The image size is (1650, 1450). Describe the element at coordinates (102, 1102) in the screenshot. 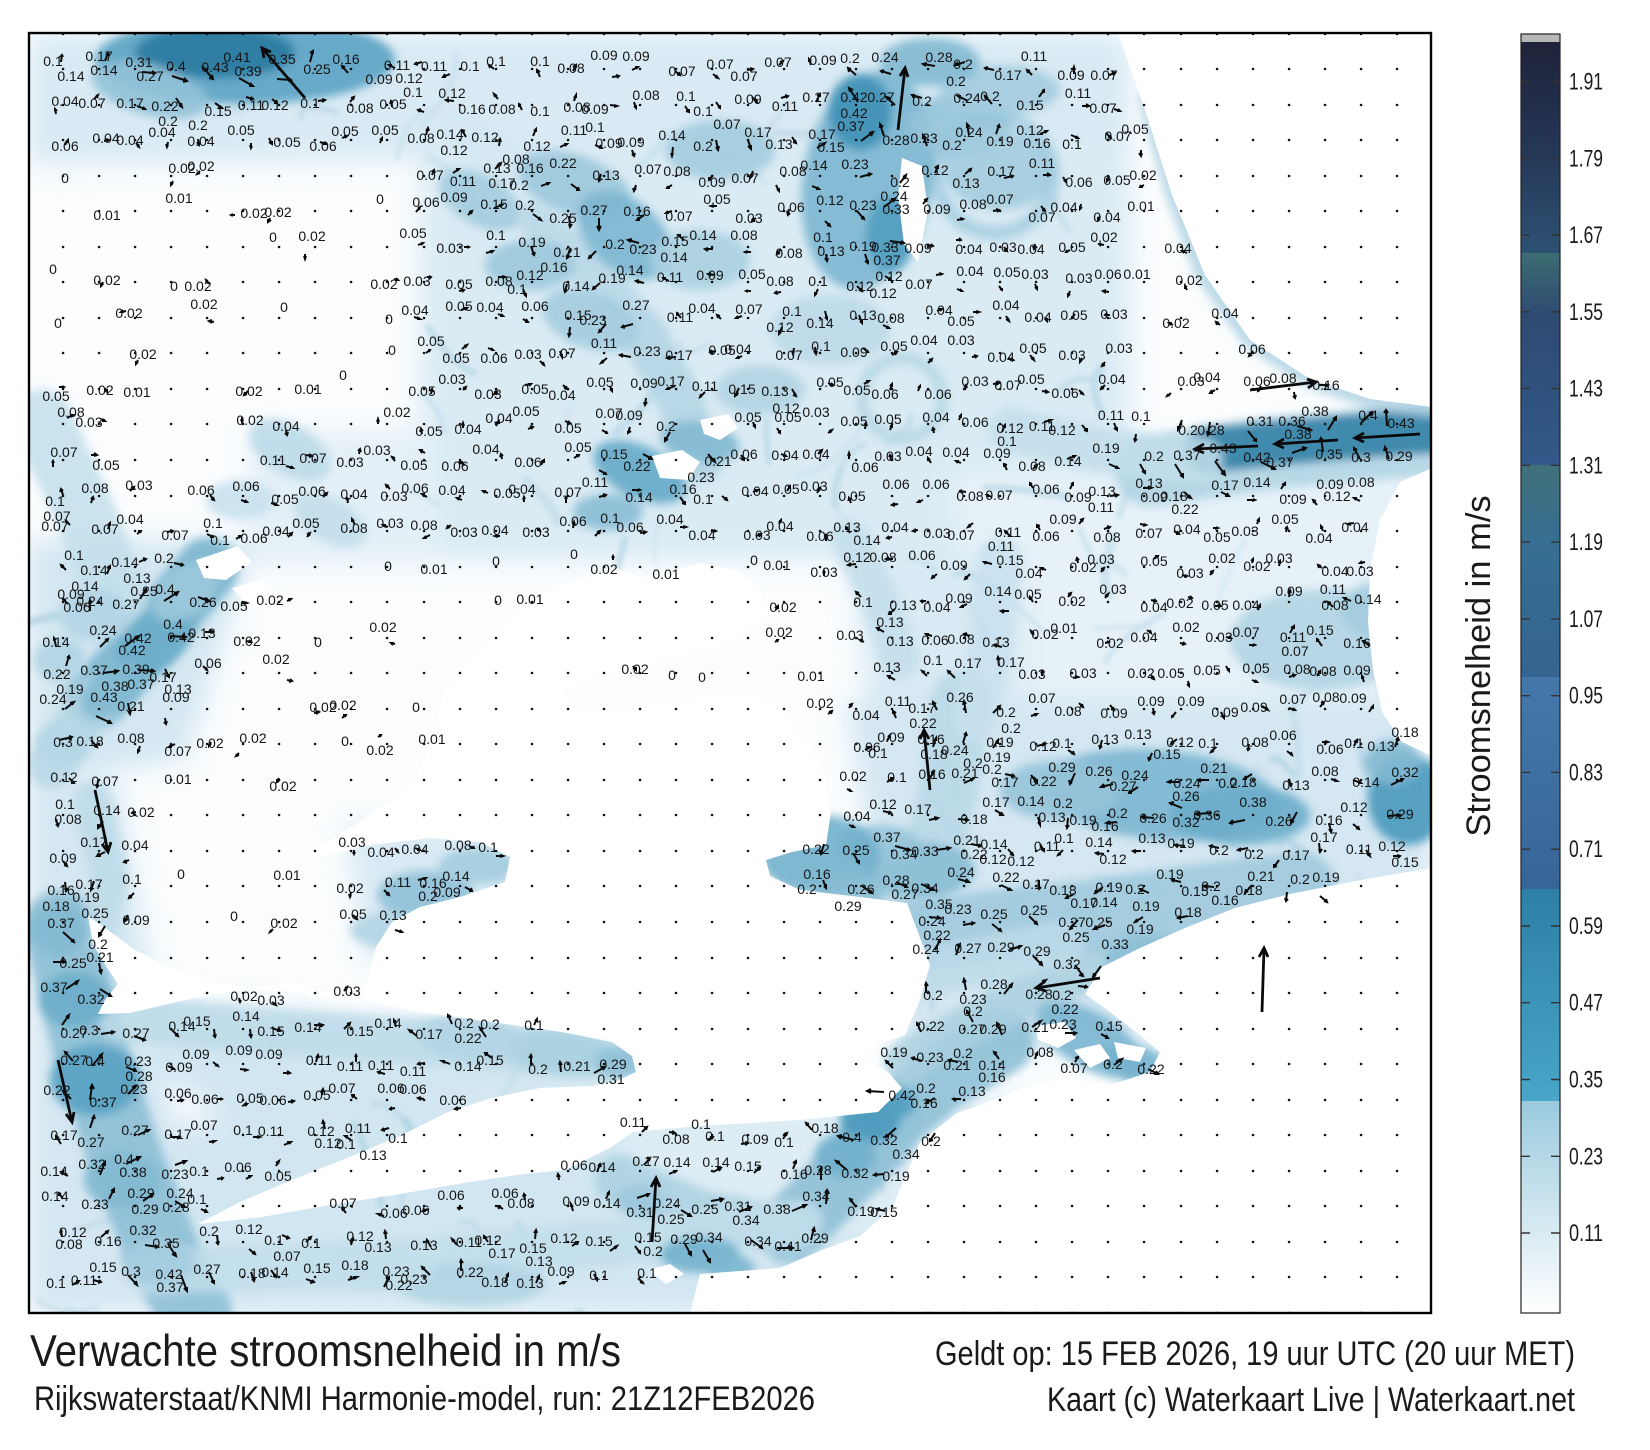

I see `svg-text: 0.37` at that location.